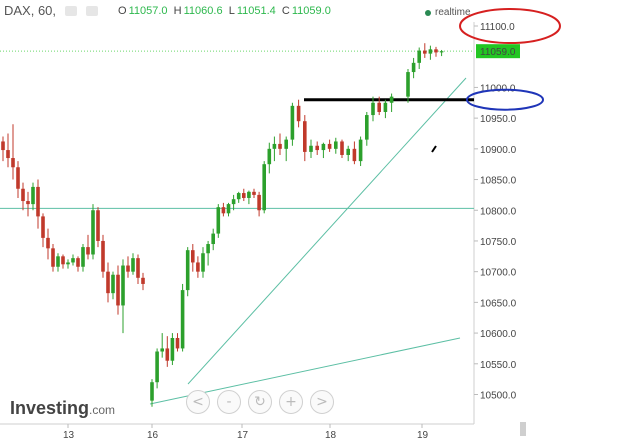 Image resolution: width=622 pixels, height=447 pixels. I want to click on y-tick-label: 10700.0, so click(498, 273).